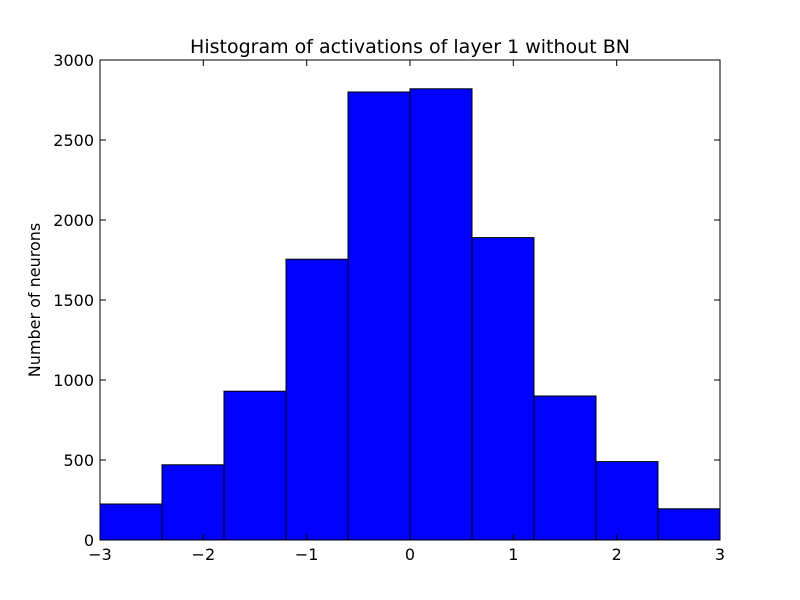 The image size is (800, 600). I want to click on y-tick-label: 500, so click(78, 460).